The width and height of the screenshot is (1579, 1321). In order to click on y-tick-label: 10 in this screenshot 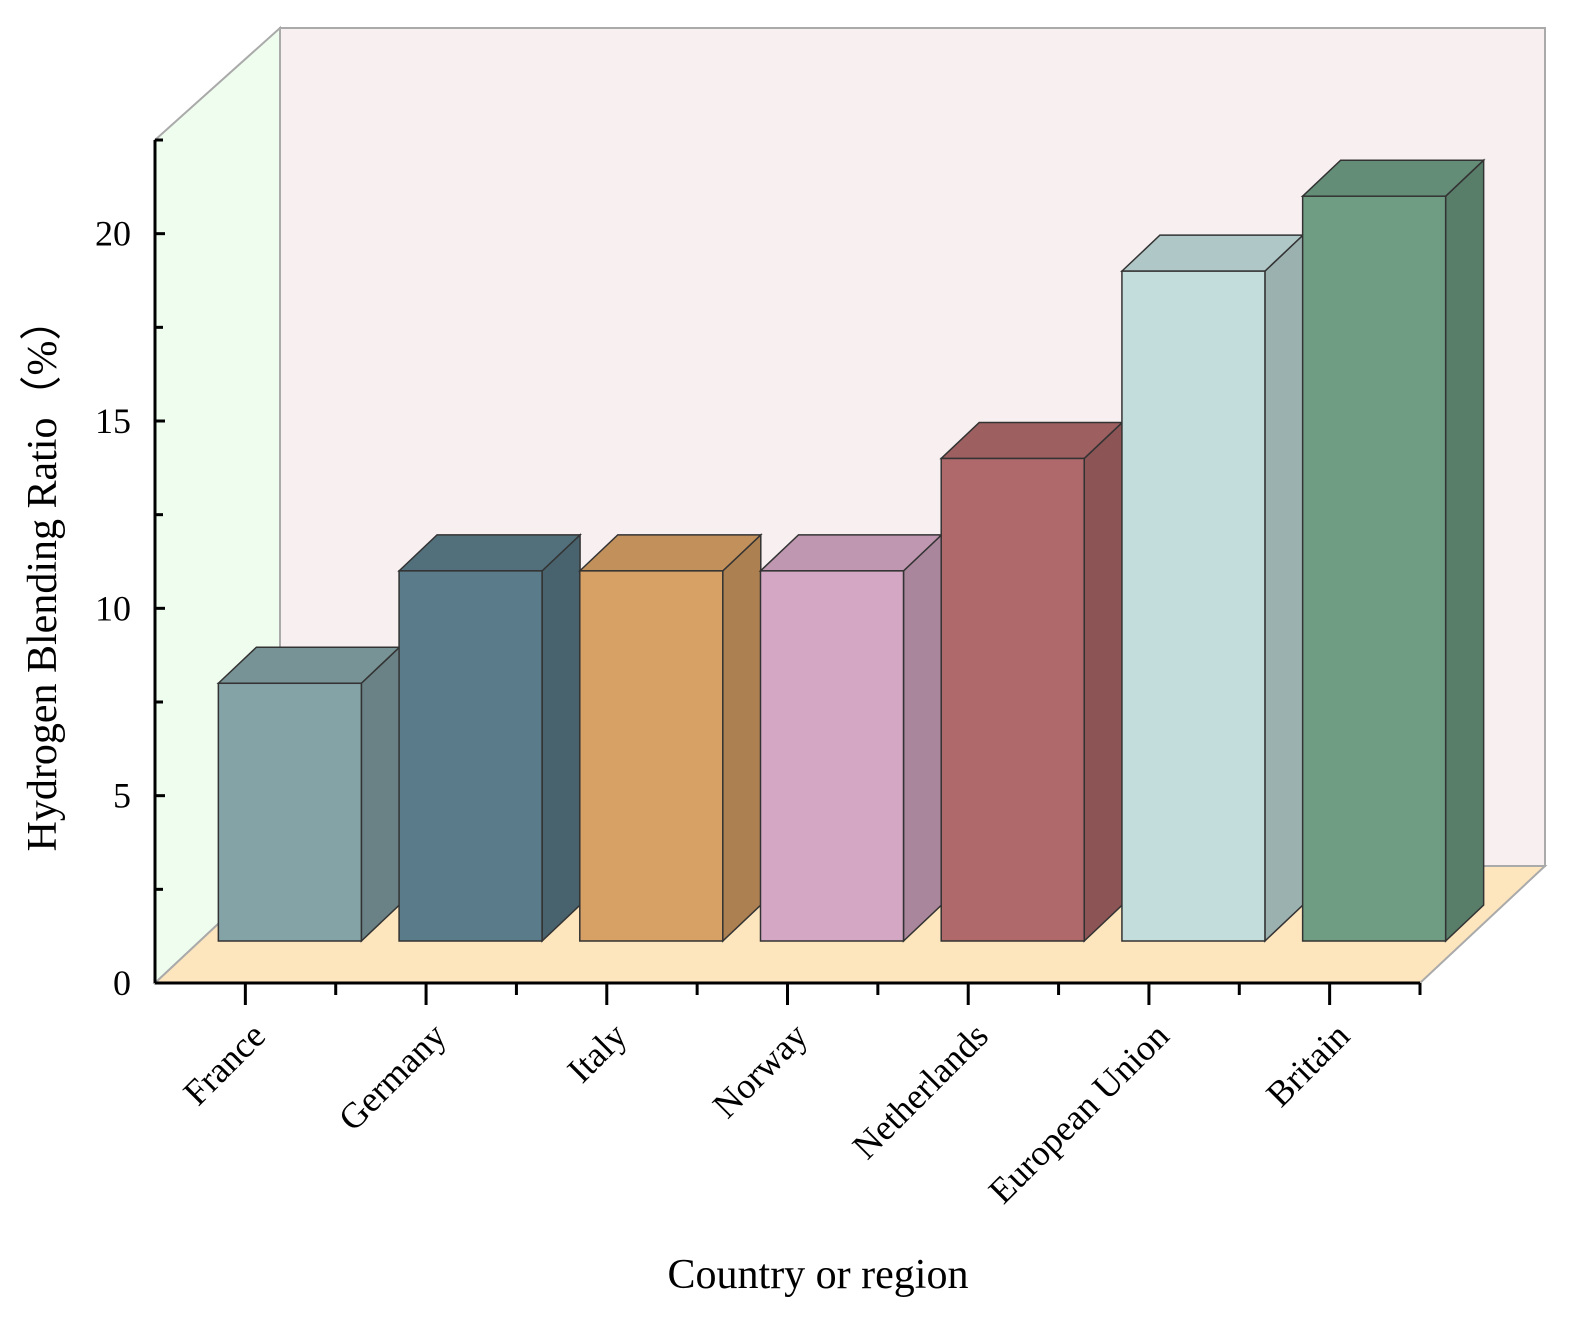, I will do `click(113, 608)`.